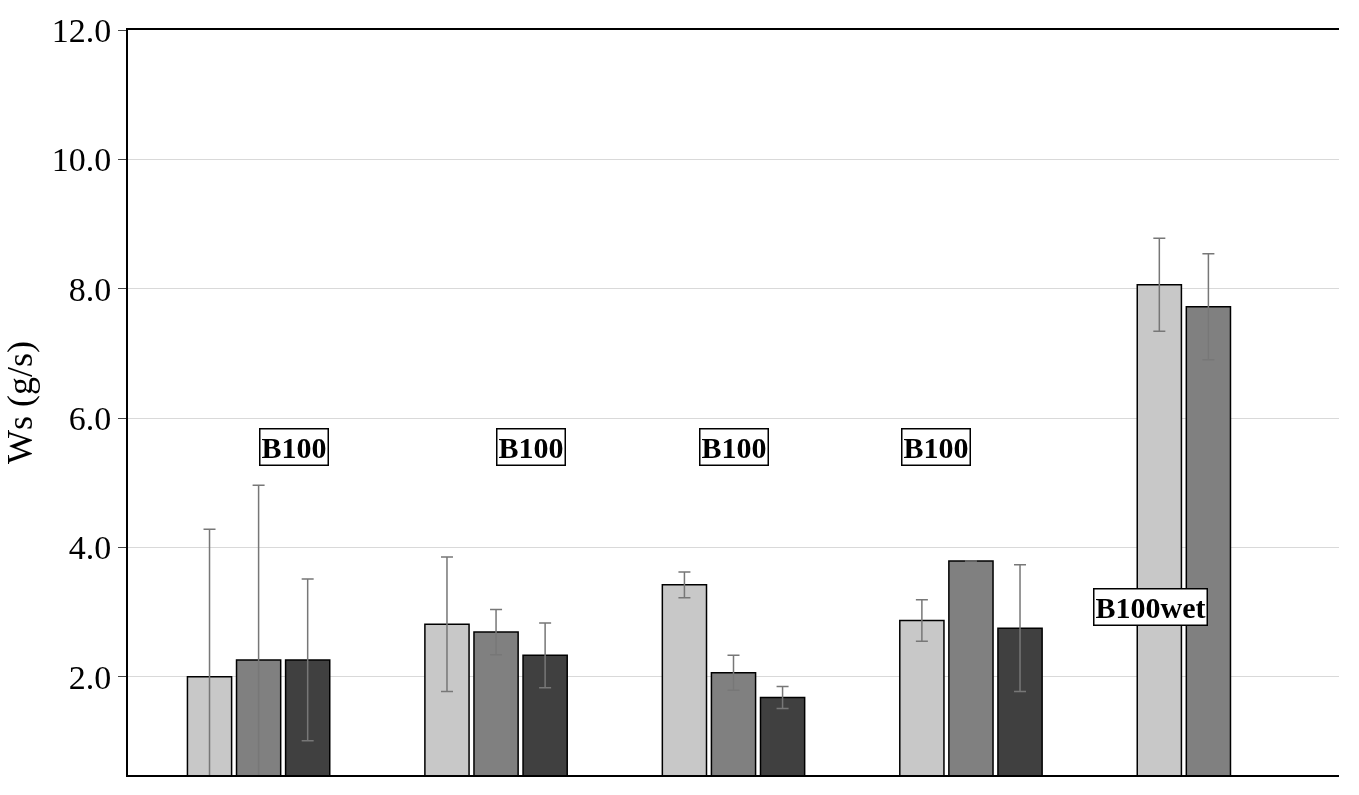 The height and width of the screenshot is (795, 1359). Describe the element at coordinates (81, 30) in the screenshot. I see `y-tick-label: 12.0` at that location.